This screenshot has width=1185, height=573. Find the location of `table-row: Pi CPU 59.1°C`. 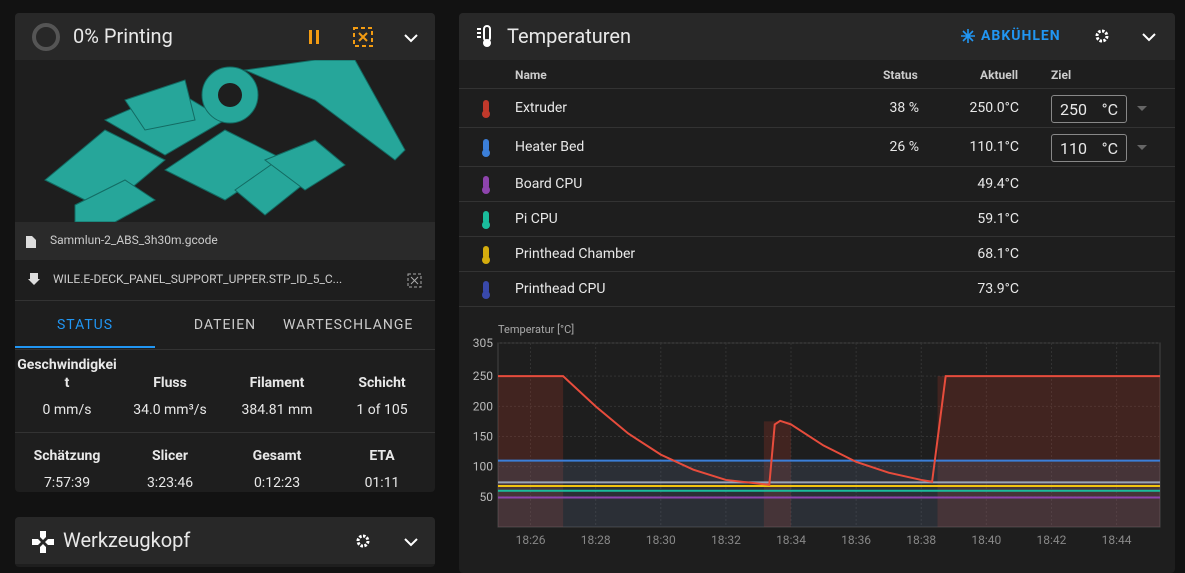

table-row: Pi CPU 59.1°C is located at coordinates (817, 219).